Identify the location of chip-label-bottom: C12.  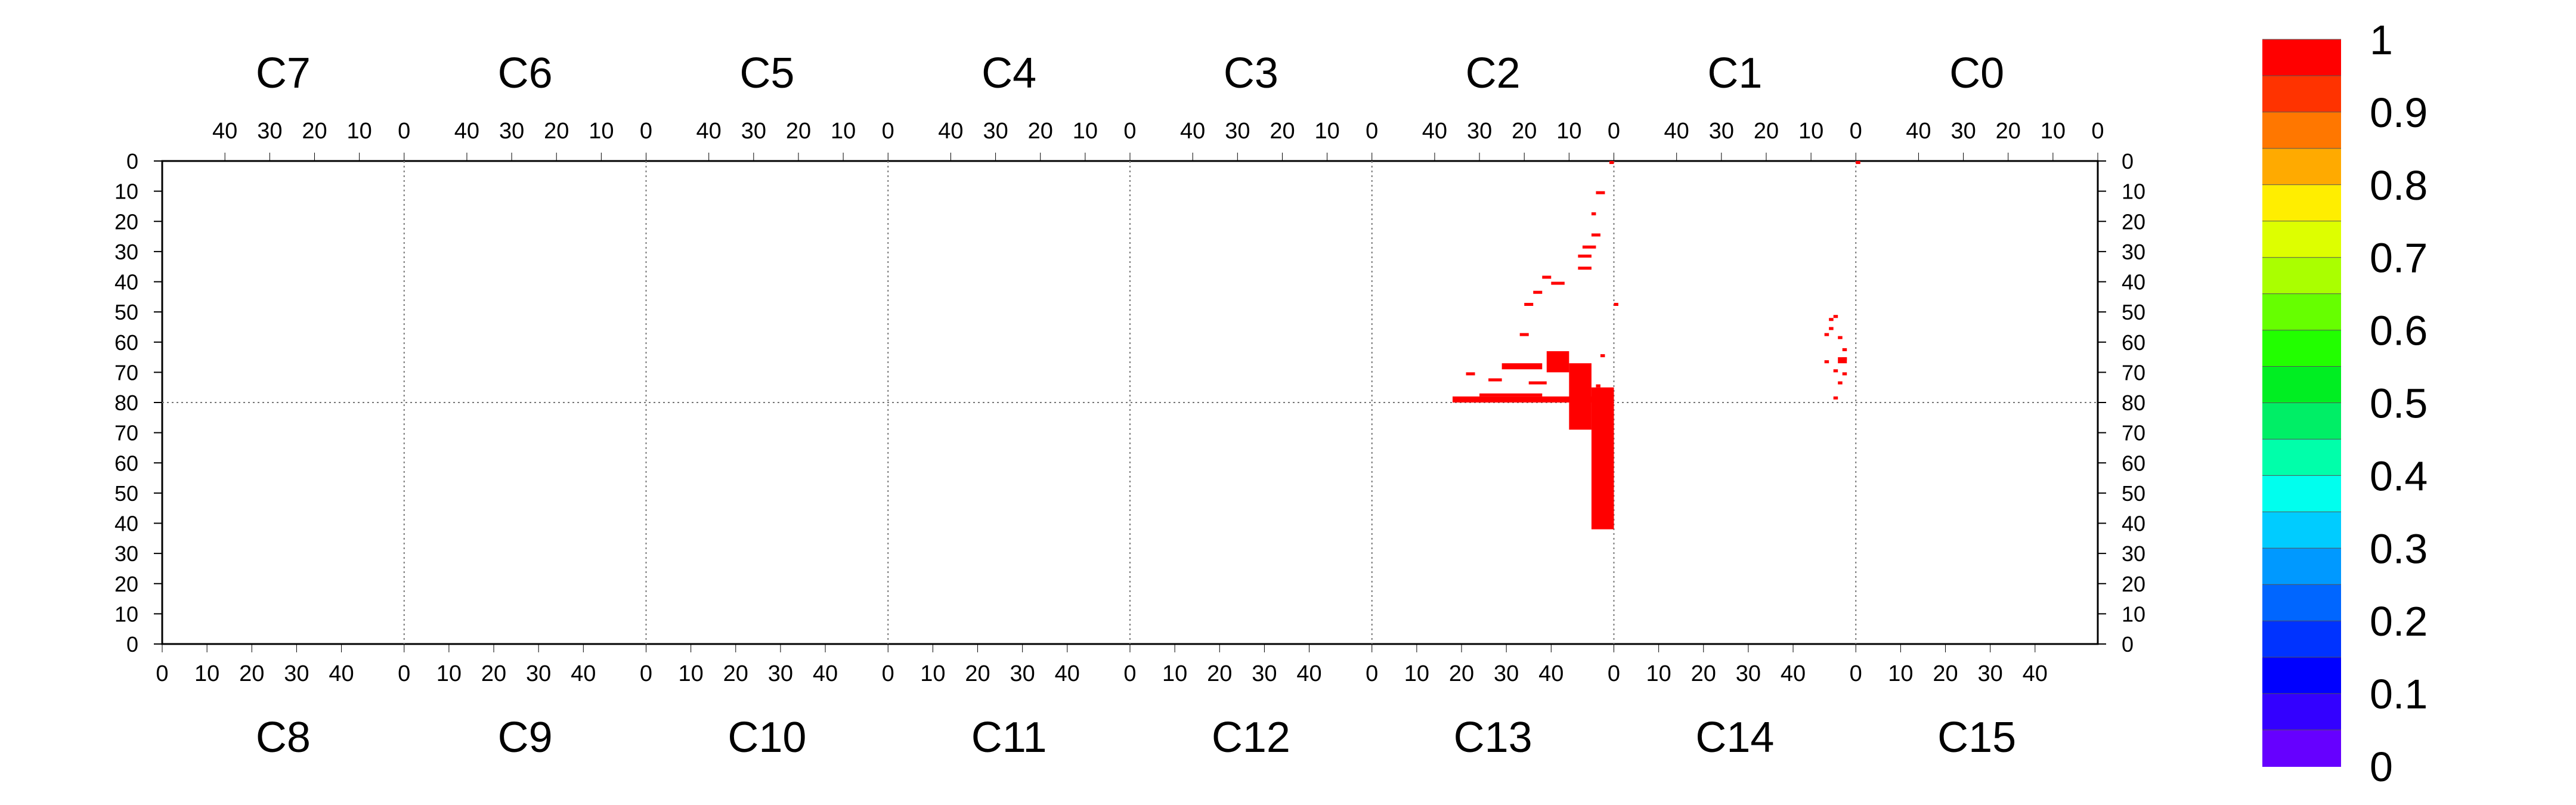
(1251, 737).